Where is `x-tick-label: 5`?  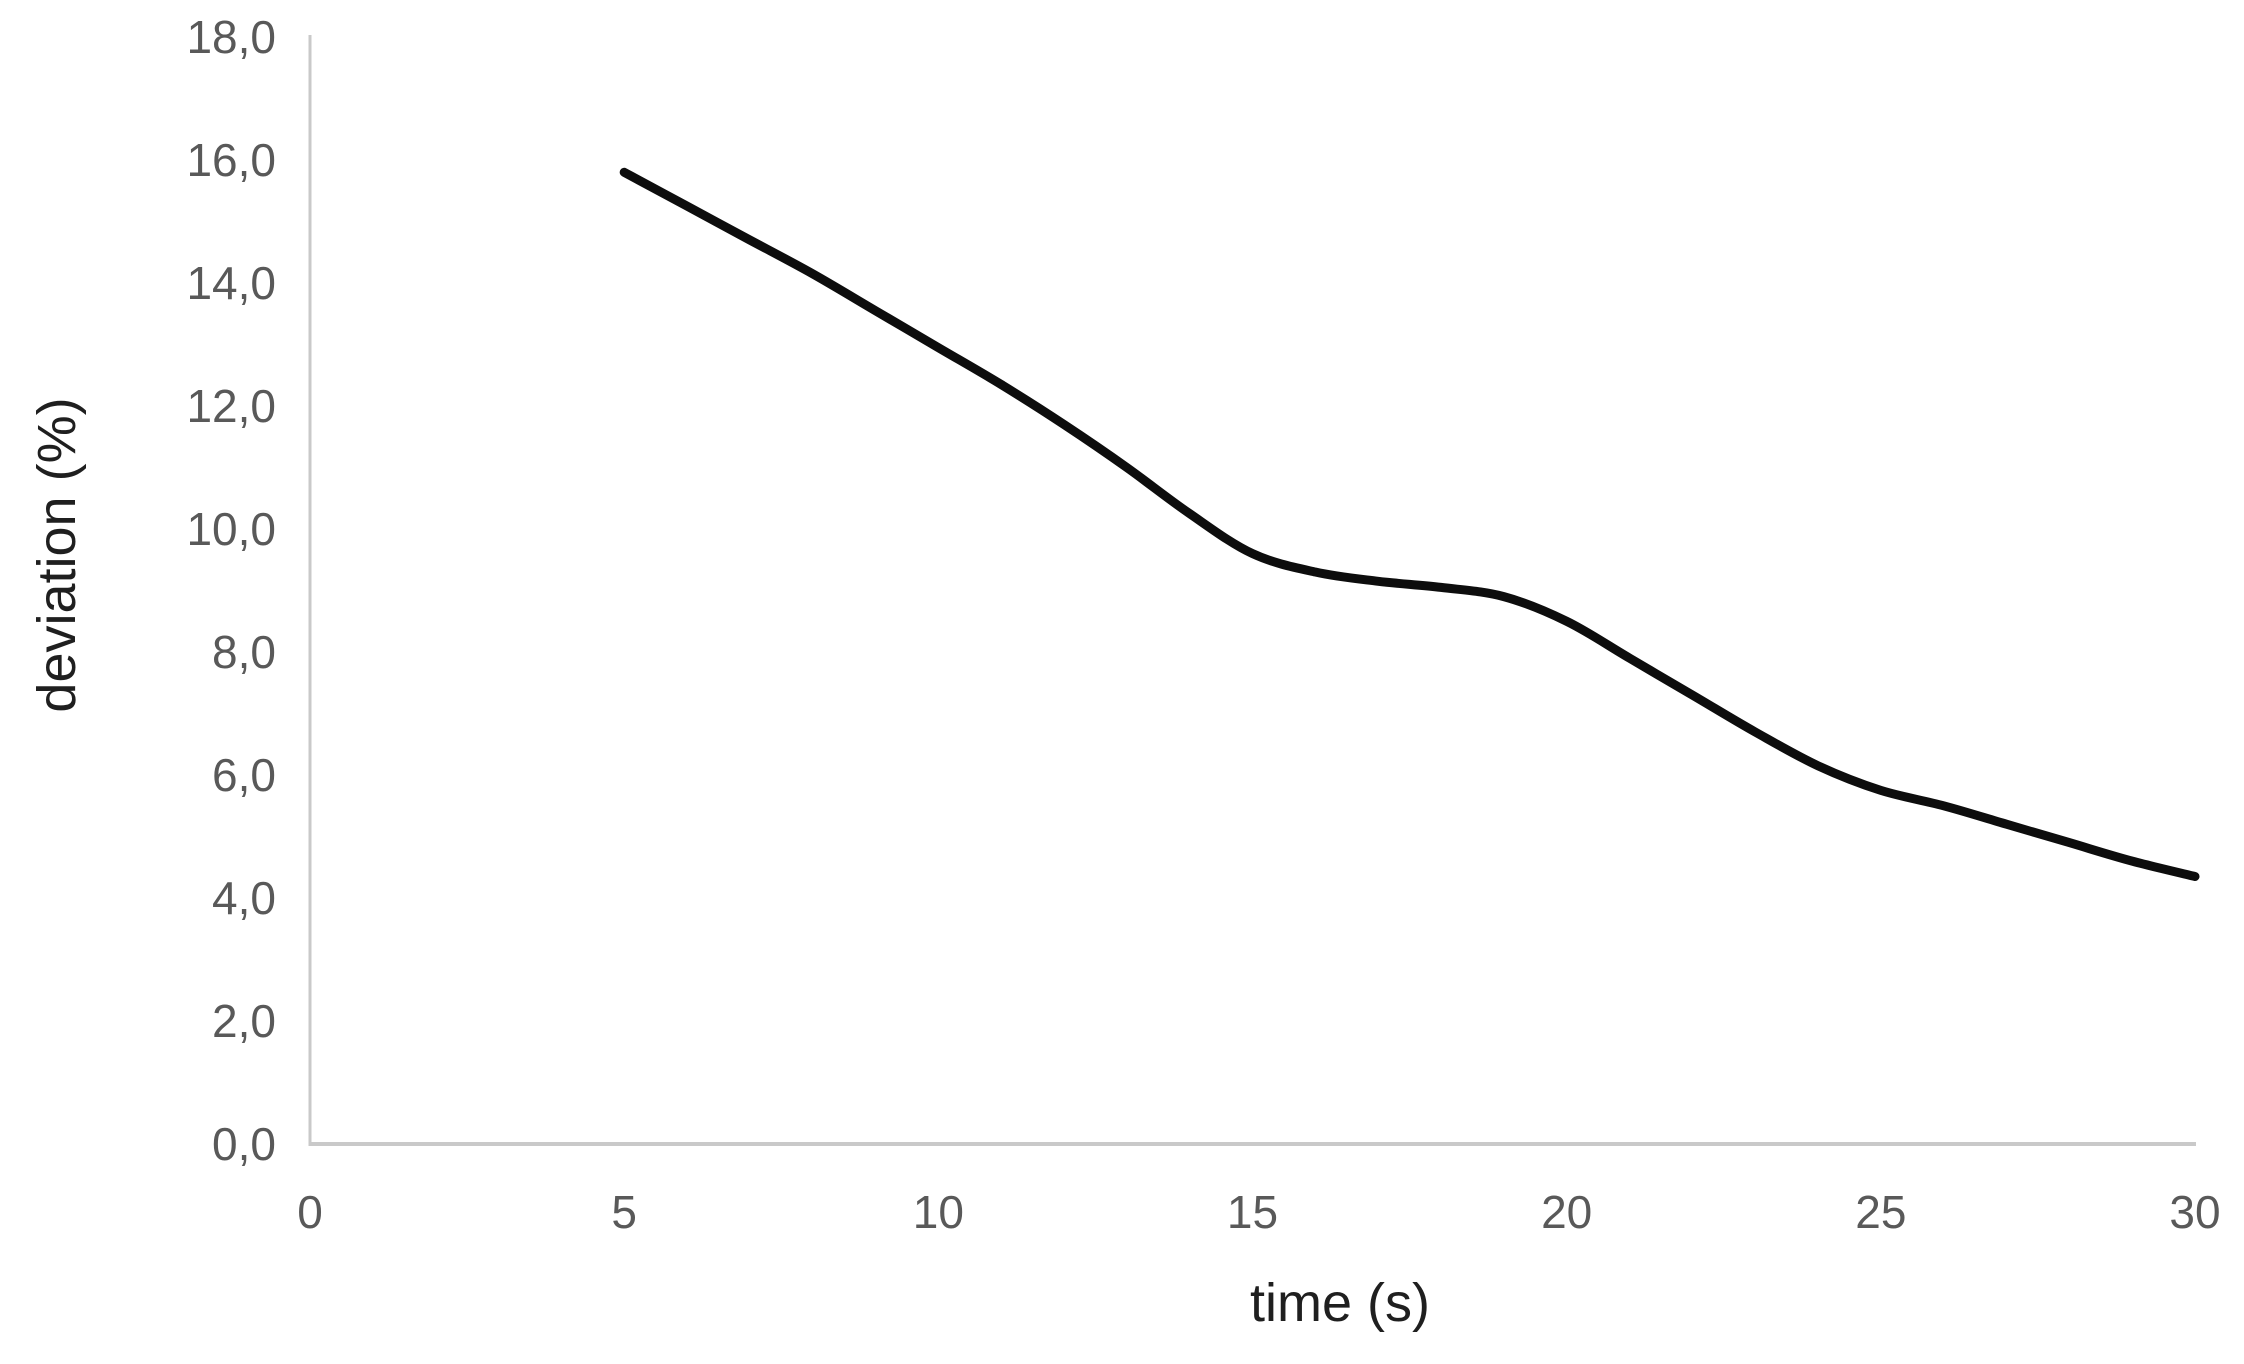
x-tick-label: 5 is located at coordinates (624, 1212).